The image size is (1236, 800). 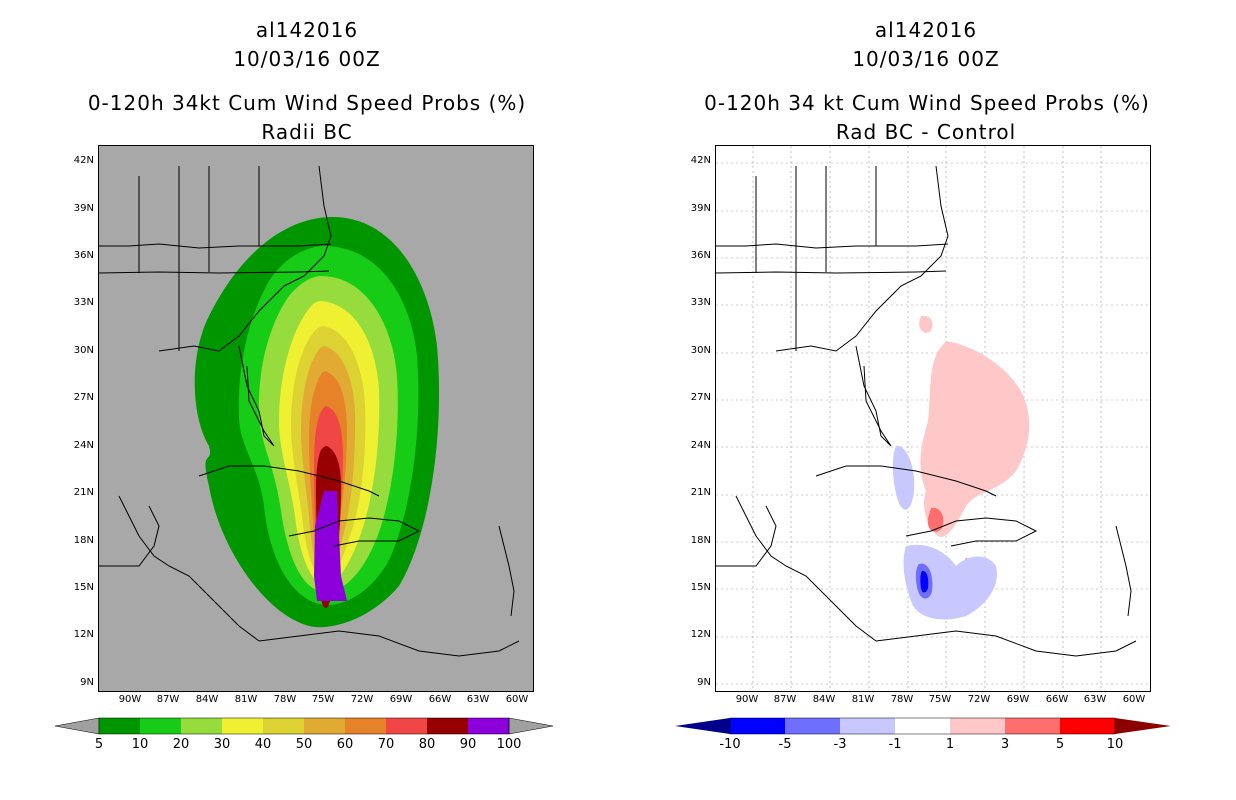 What do you see at coordinates (700, 160) in the screenshot?
I see `lat-label: 42N` at bounding box center [700, 160].